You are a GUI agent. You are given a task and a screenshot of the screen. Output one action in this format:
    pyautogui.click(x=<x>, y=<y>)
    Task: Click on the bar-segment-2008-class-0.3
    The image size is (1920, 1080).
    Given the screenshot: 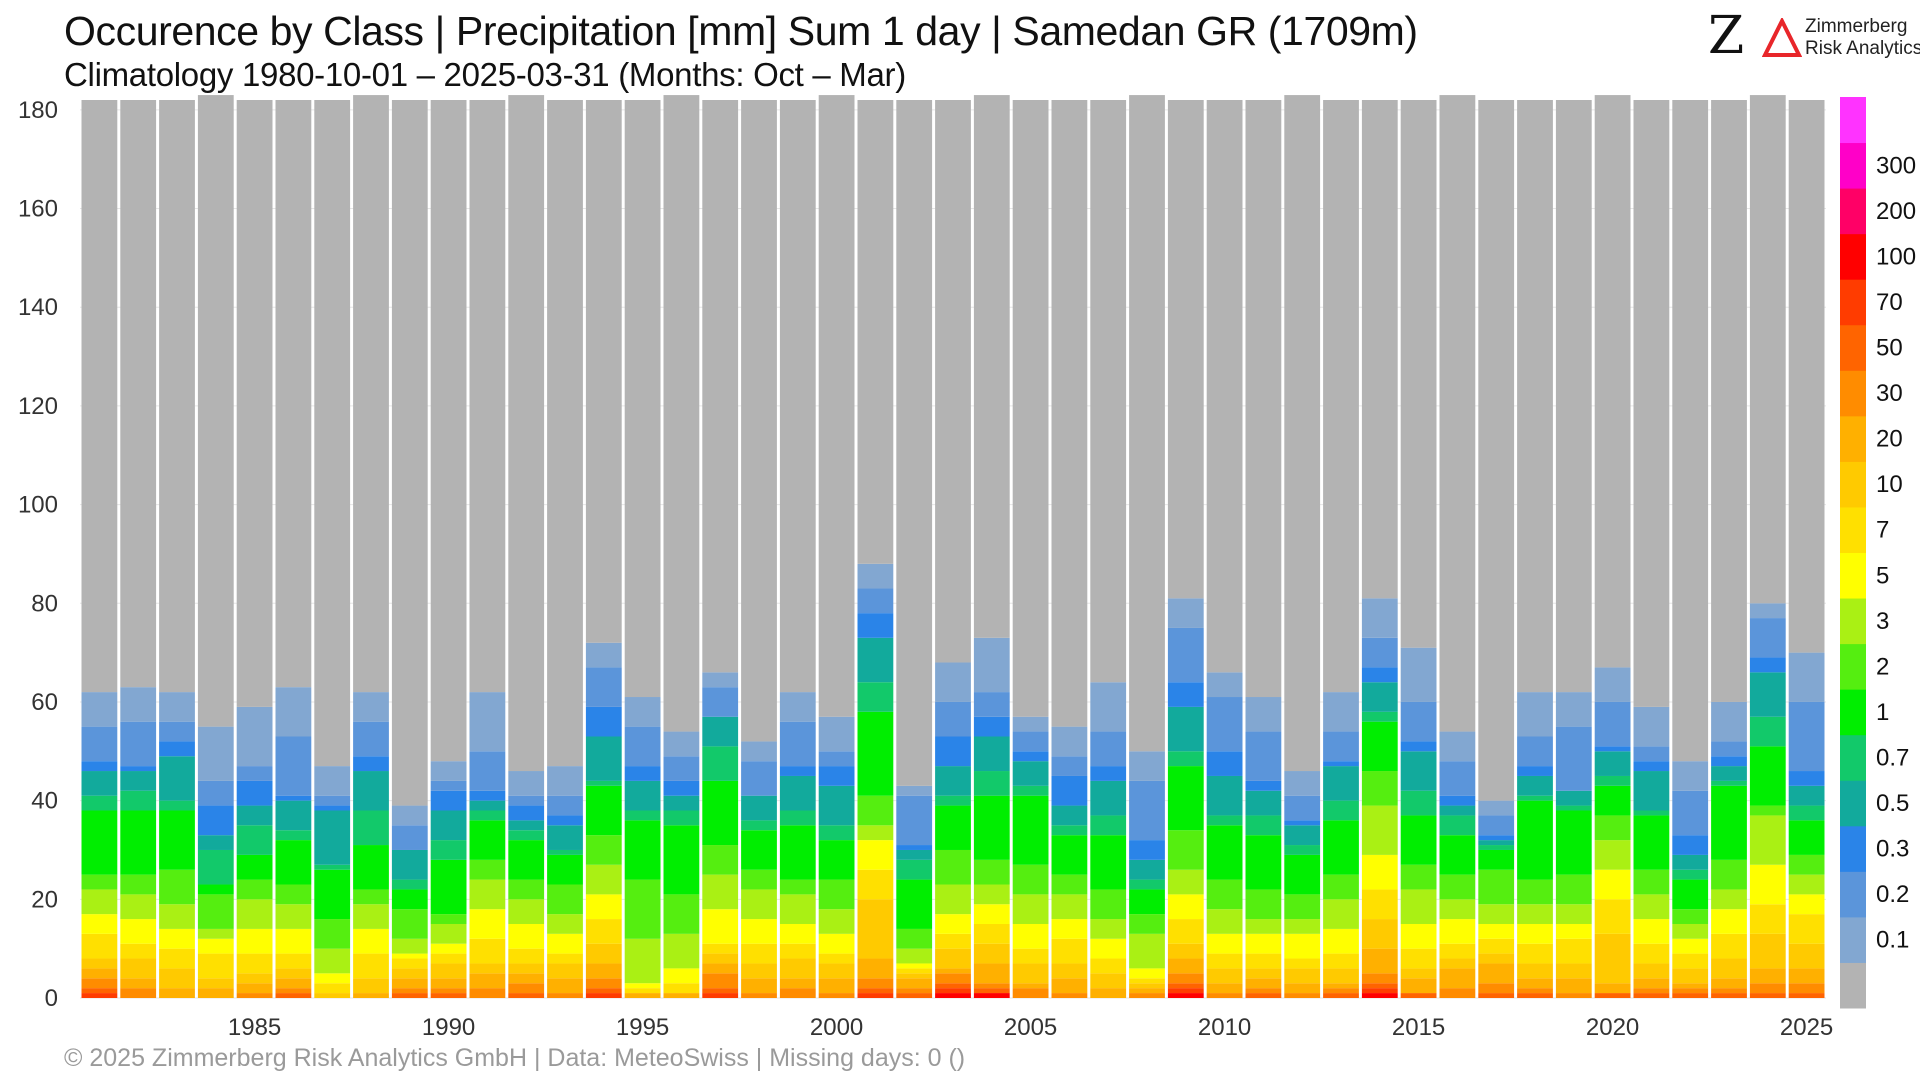 What is the action you would take?
    pyautogui.click(x=1147, y=850)
    